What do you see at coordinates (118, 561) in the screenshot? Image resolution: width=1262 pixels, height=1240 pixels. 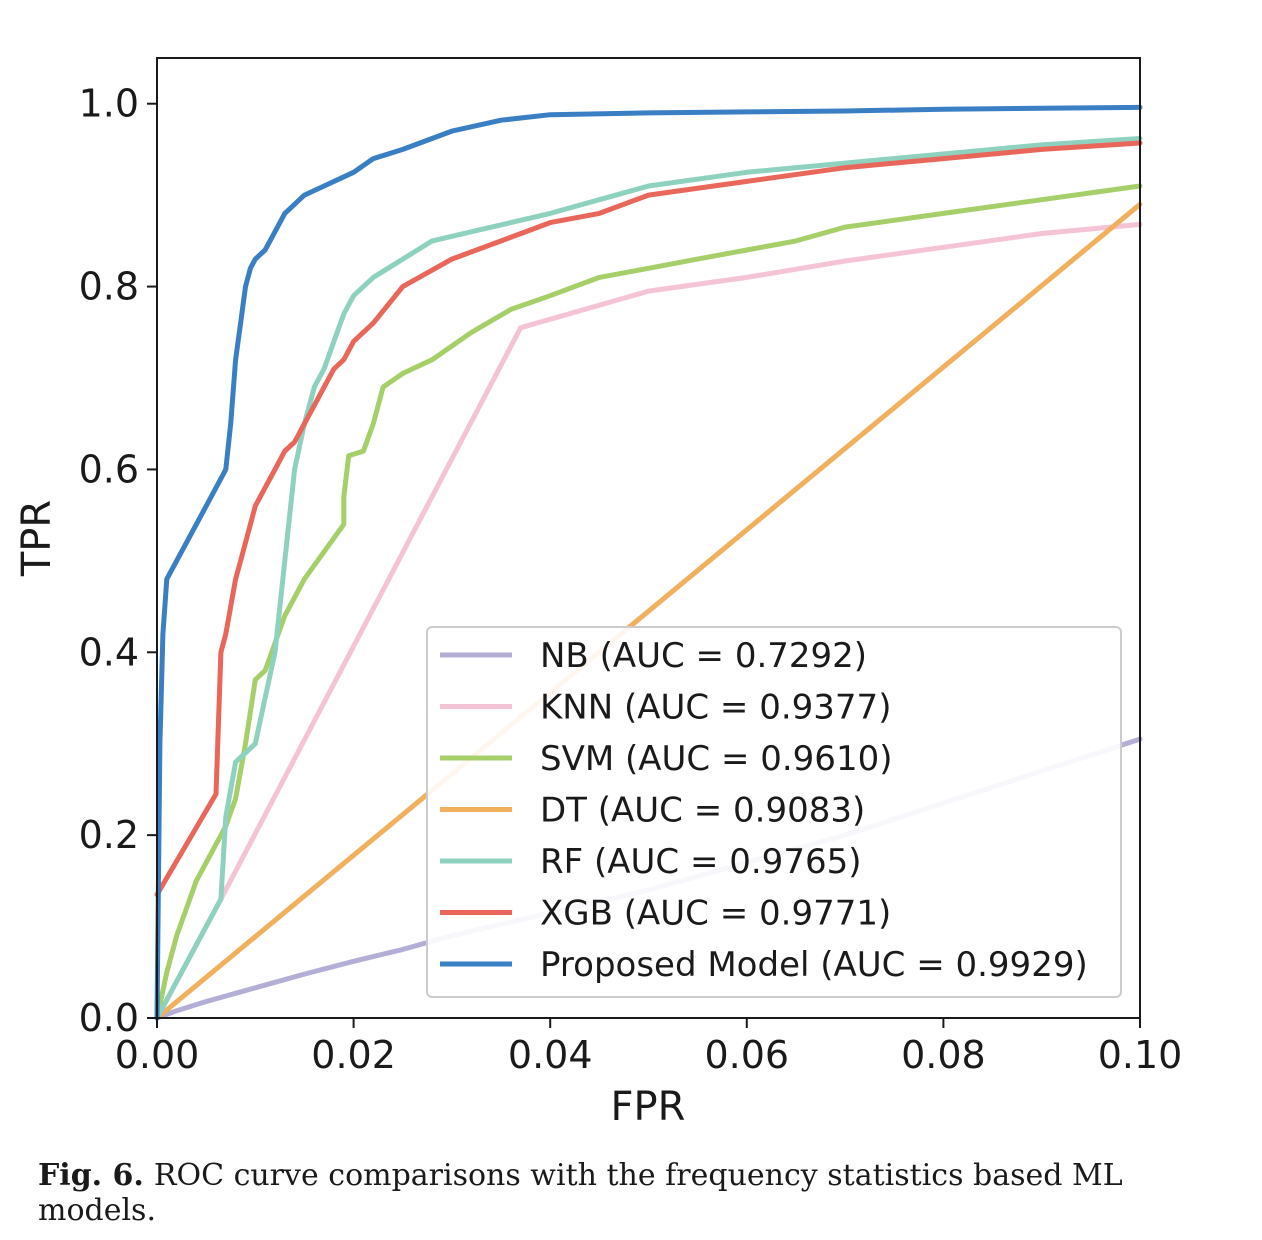 I see `y-axis: 0.0 0.2 0.4 0.6 0.8 1.0` at bounding box center [118, 561].